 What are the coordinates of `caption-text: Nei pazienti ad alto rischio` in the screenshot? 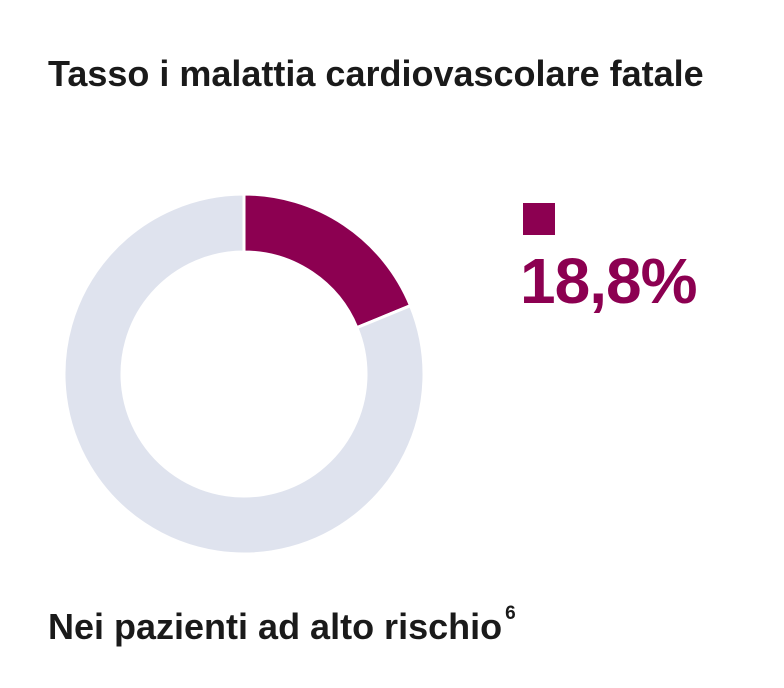 It's located at (275, 626).